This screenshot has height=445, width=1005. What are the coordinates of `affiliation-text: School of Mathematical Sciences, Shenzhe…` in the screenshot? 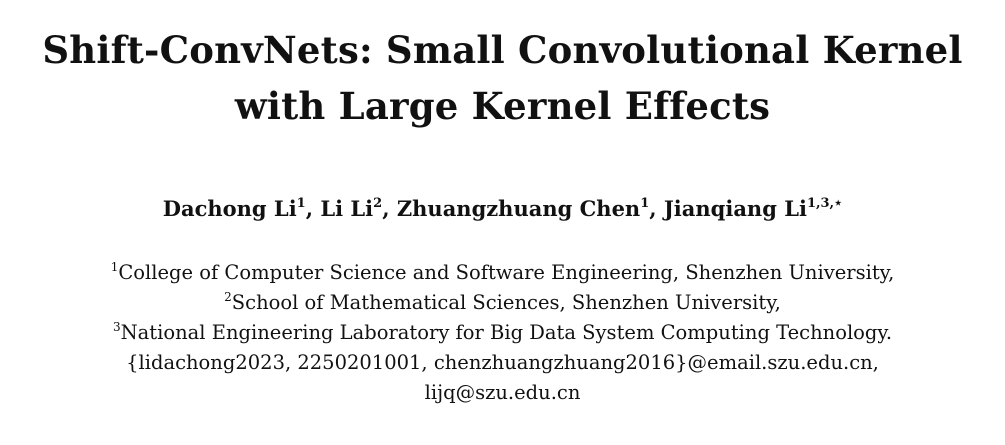 It's located at (506, 302).